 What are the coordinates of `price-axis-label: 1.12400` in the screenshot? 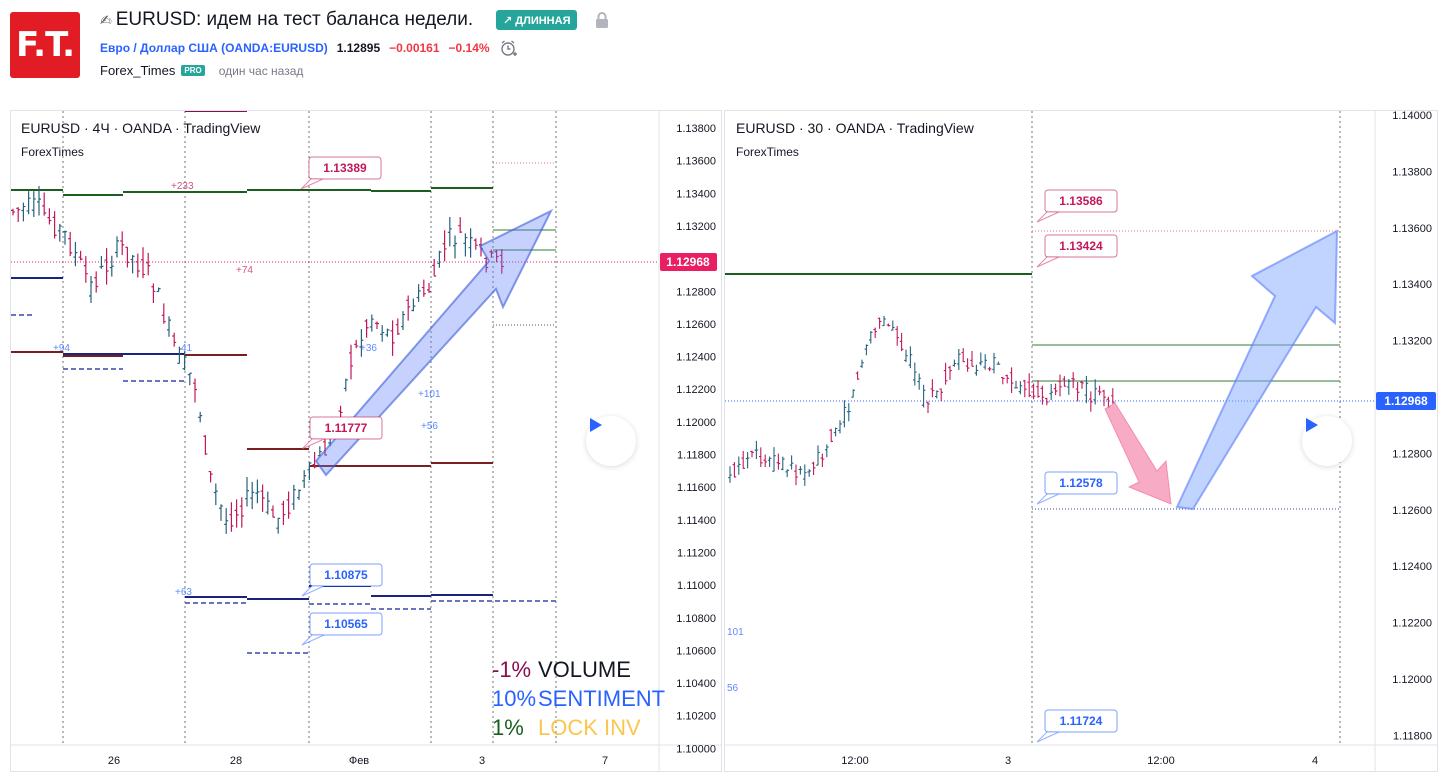 It's located at (1412, 567).